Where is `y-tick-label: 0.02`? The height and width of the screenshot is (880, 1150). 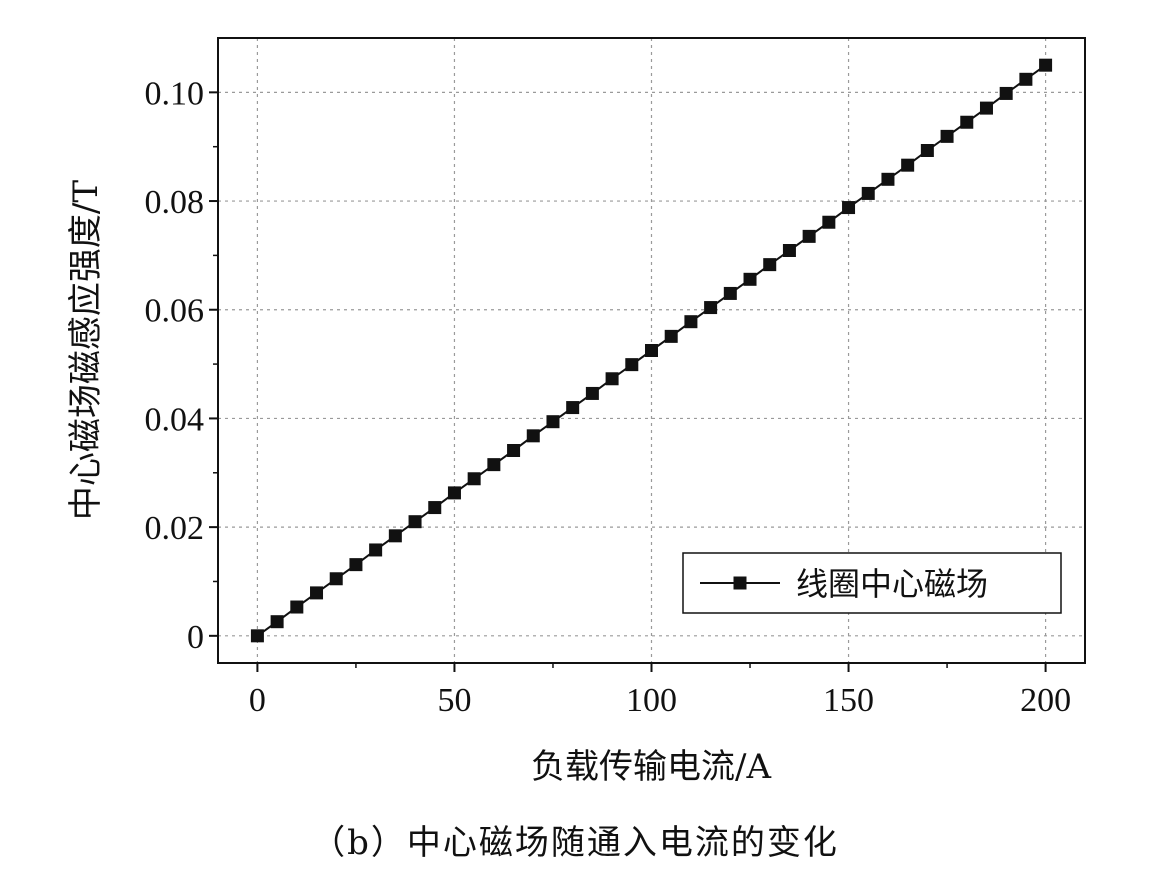 y-tick-label: 0.02 is located at coordinates (175, 528).